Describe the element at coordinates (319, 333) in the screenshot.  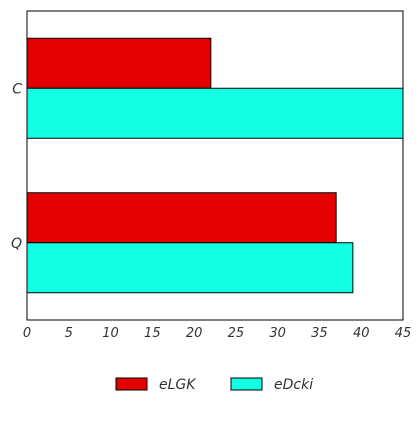
I see `x-tick-label: 35` at that location.